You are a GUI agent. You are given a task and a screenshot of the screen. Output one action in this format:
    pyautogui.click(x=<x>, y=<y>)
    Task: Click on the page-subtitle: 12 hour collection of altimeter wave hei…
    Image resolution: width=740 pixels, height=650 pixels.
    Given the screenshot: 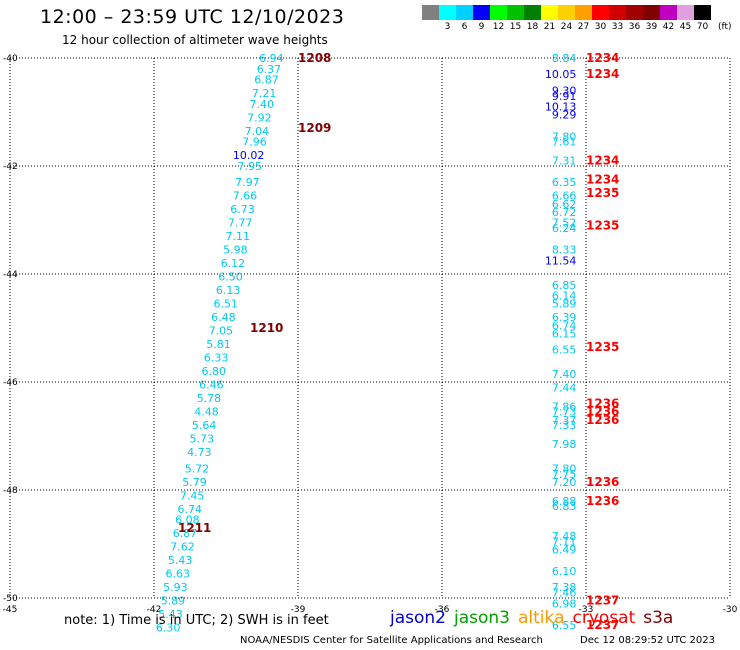 What is the action you would take?
    pyautogui.click(x=195, y=40)
    